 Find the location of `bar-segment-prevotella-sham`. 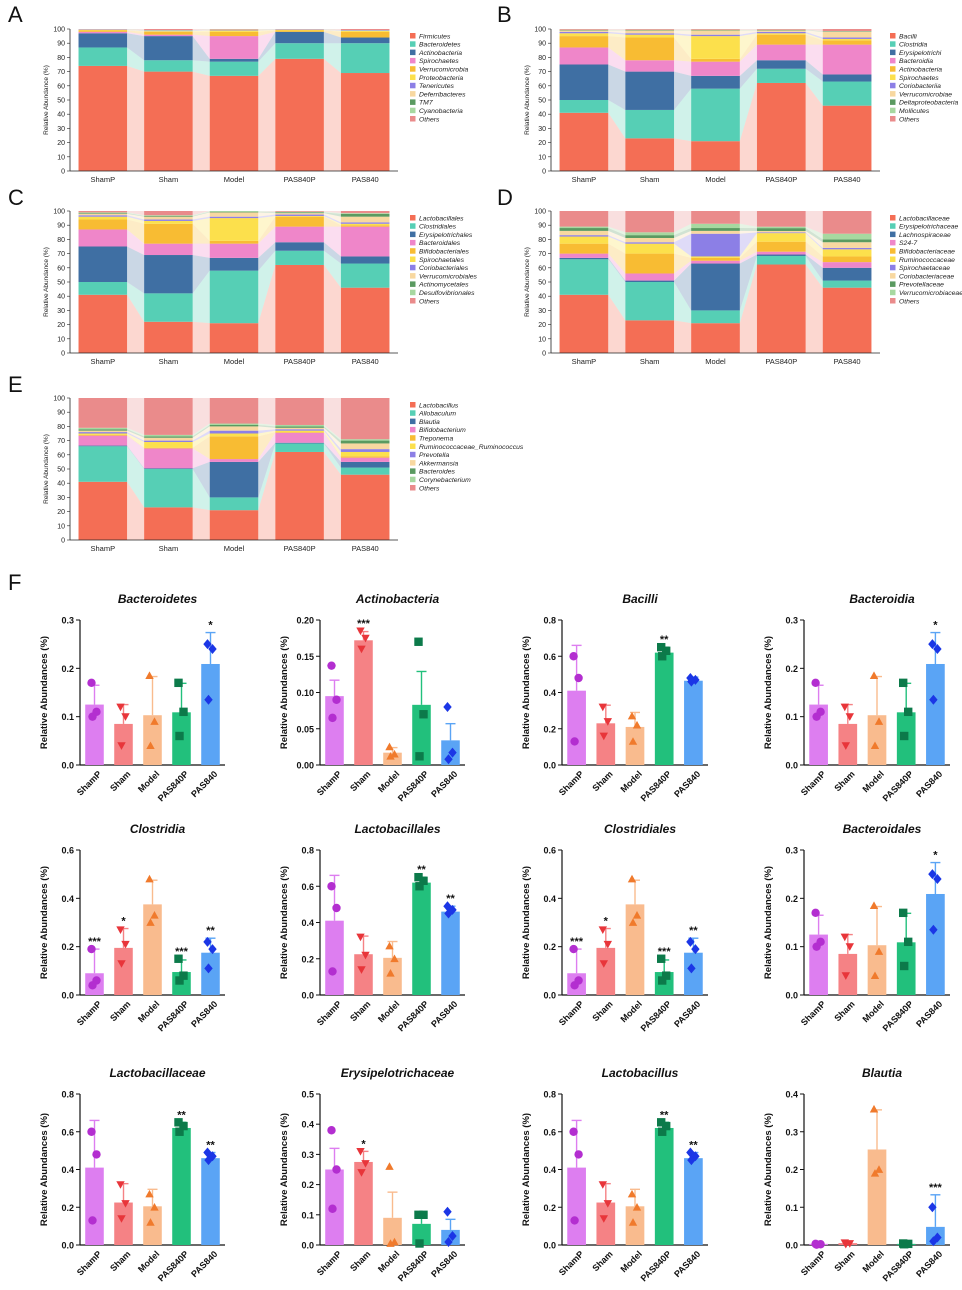

bar-segment-prevotella-sham is located at coordinates (168, 441).